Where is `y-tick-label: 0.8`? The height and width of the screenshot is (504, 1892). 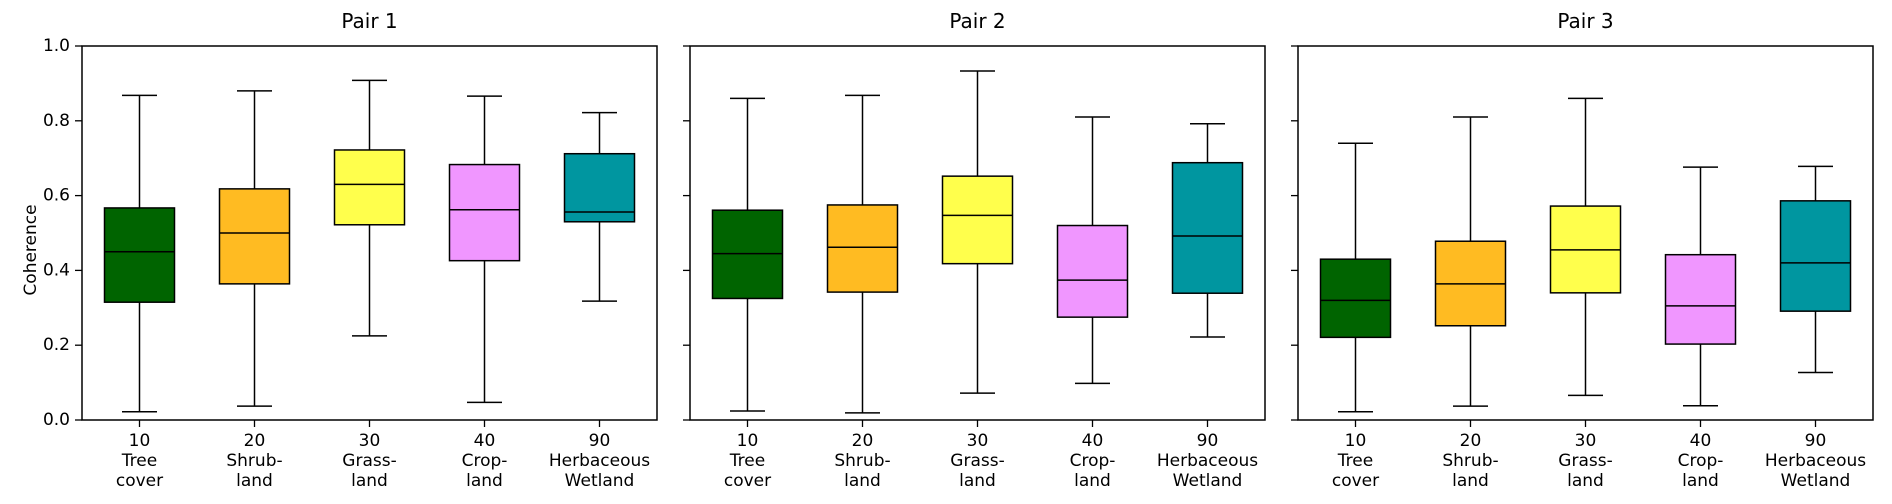
y-tick-label: 0.8 is located at coordinates (56, 121).